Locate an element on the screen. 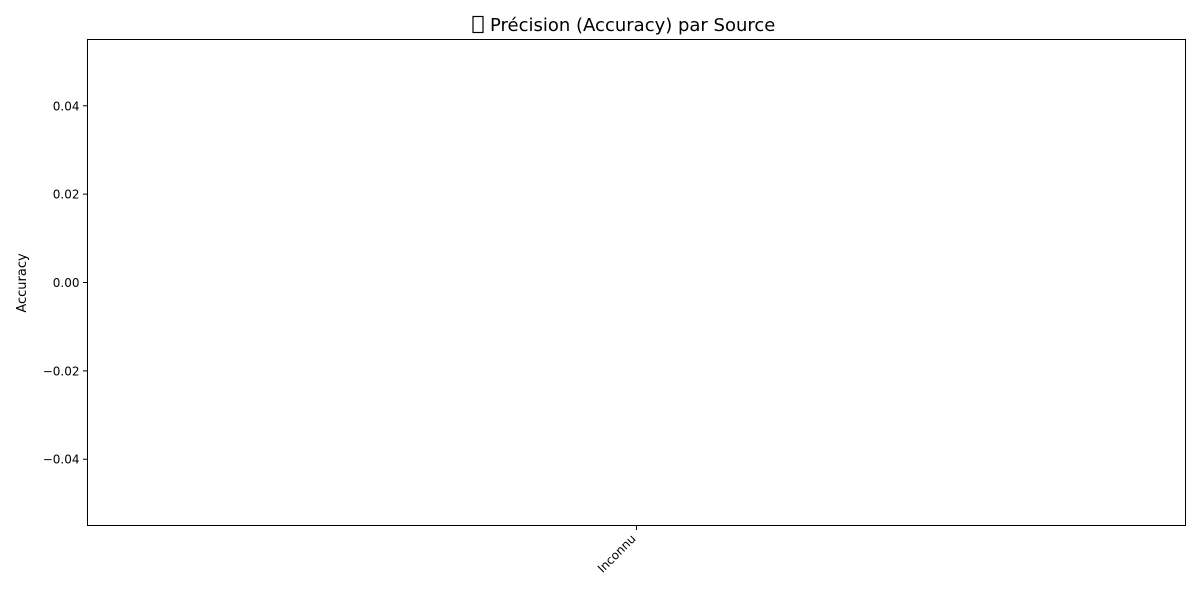 The height and width of the screenshot is (600, 1200). y-axis-label: Accuracy is located at coordinates (22, 283).